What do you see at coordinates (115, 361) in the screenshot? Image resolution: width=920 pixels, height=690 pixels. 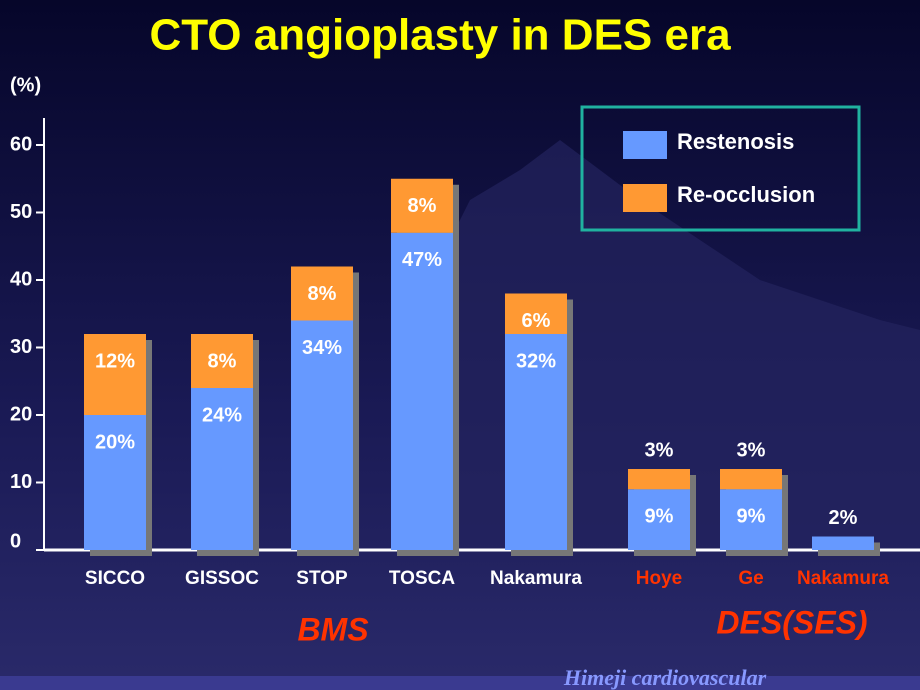 I see `value-label: 12%` at bounding box center [115, 361].